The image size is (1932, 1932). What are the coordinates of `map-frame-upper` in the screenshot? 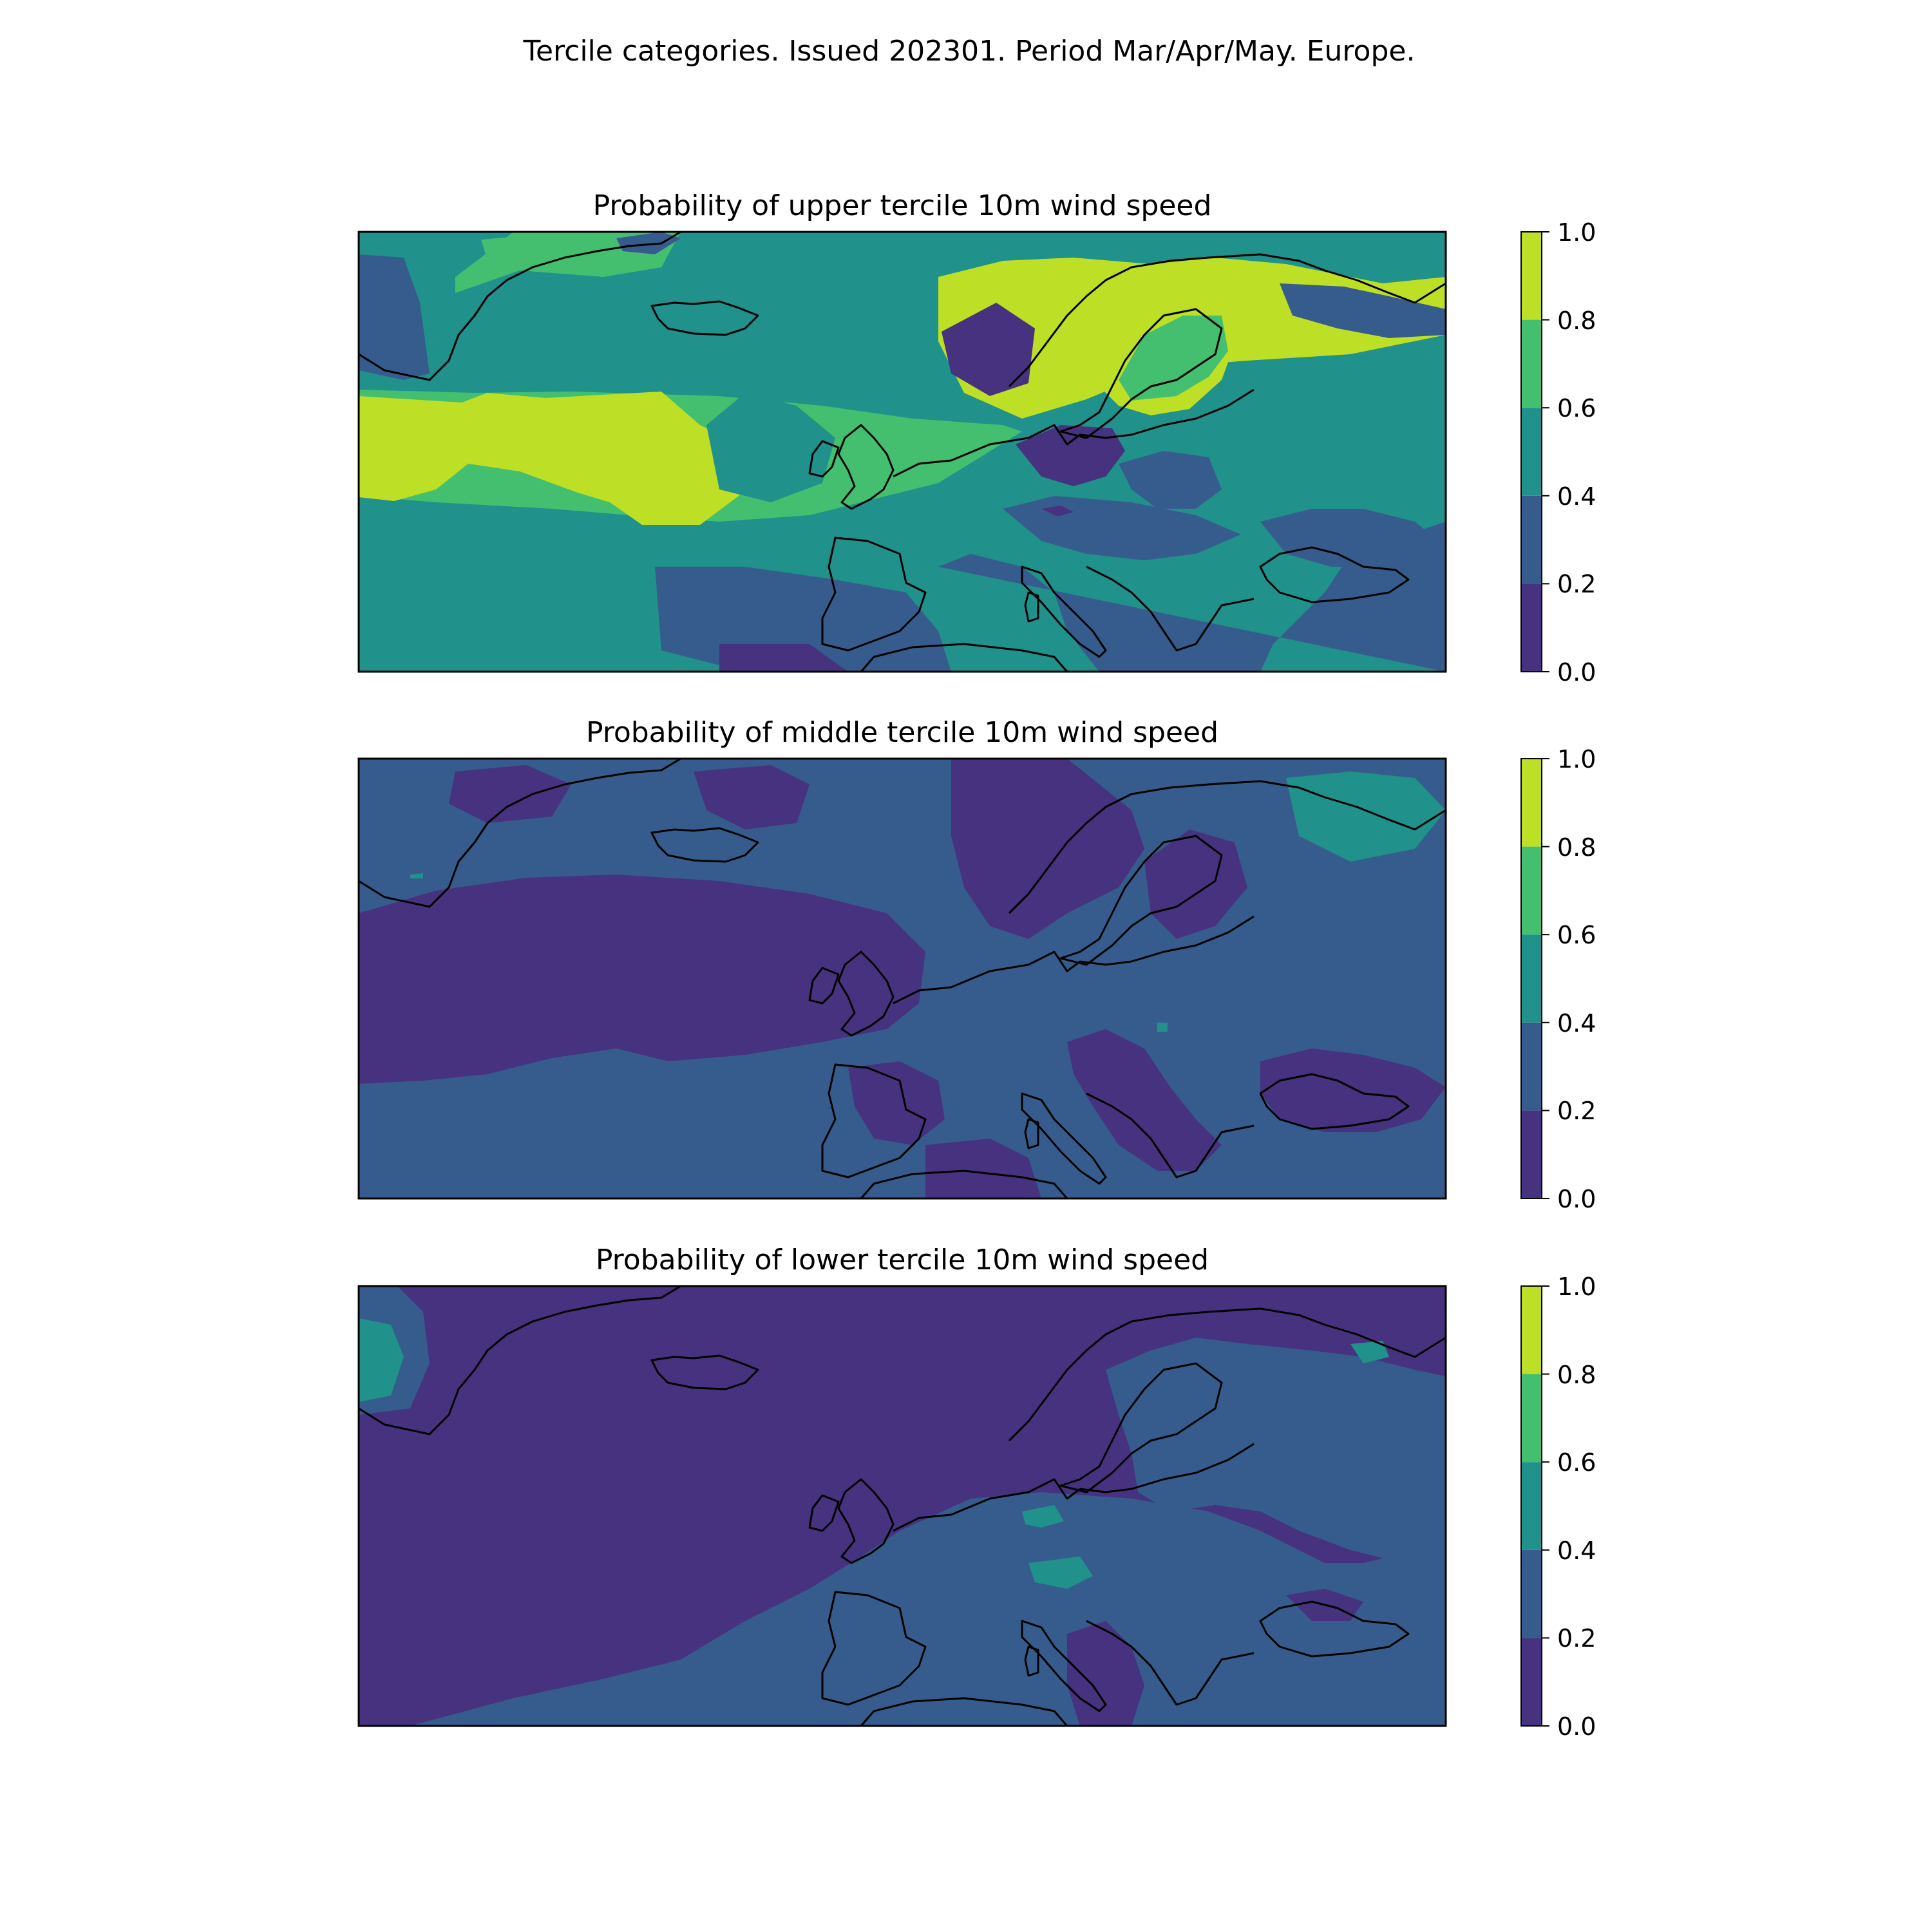 It's located at (902, 452).